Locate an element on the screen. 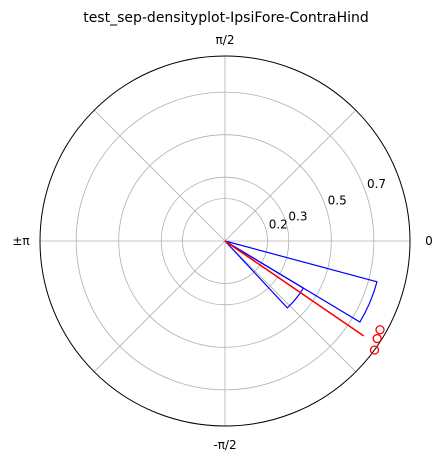  angle-label-bottom: -π/2 is located at coordinates (224, 445).